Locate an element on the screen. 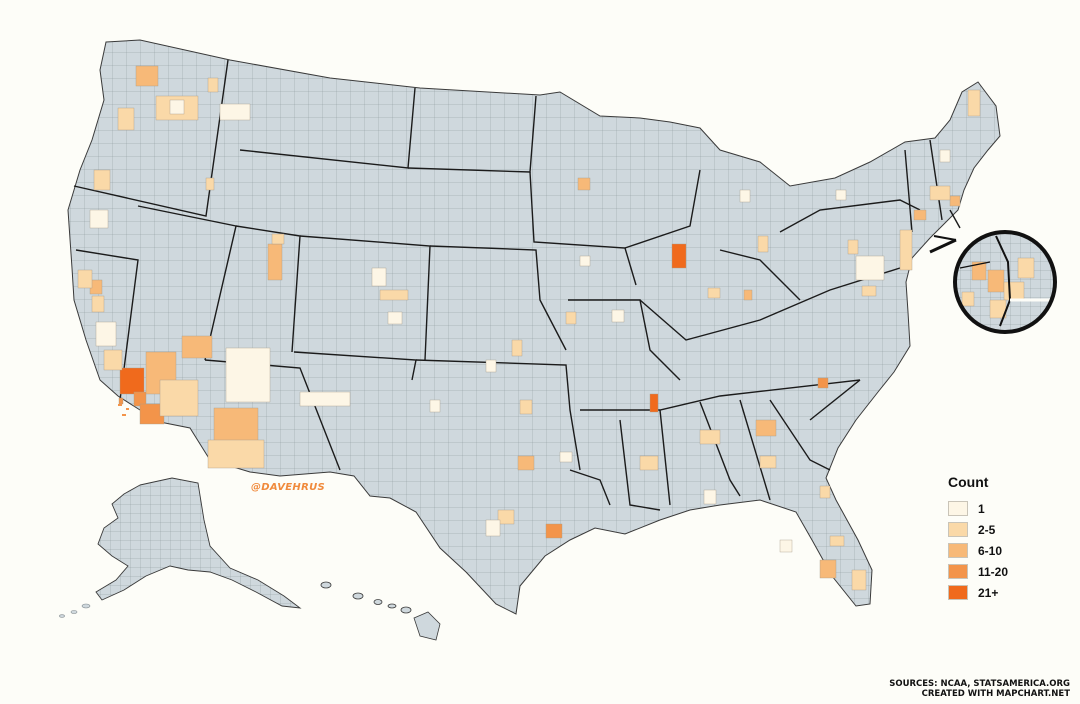 This screenshot has width=1080, height=704. alaska-islands is located at coordinates (75, 610).